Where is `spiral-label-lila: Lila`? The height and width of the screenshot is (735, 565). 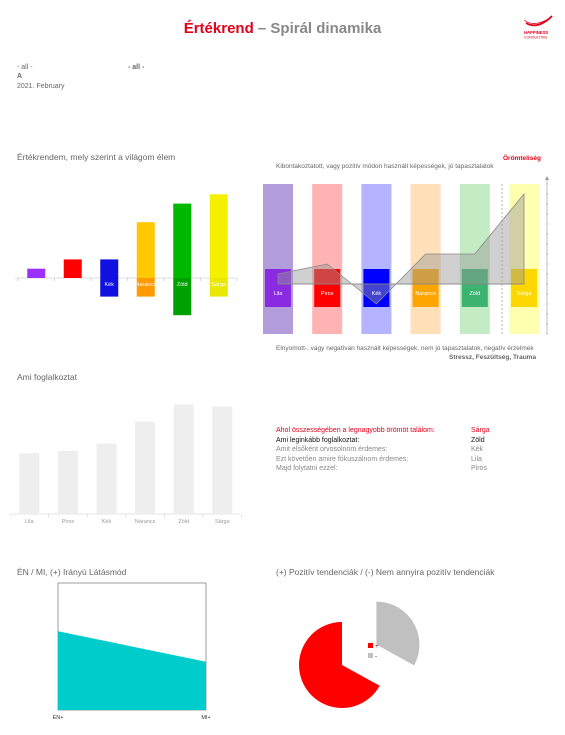 spiral-label-lila: Lila is located at coordinates (279, 294).